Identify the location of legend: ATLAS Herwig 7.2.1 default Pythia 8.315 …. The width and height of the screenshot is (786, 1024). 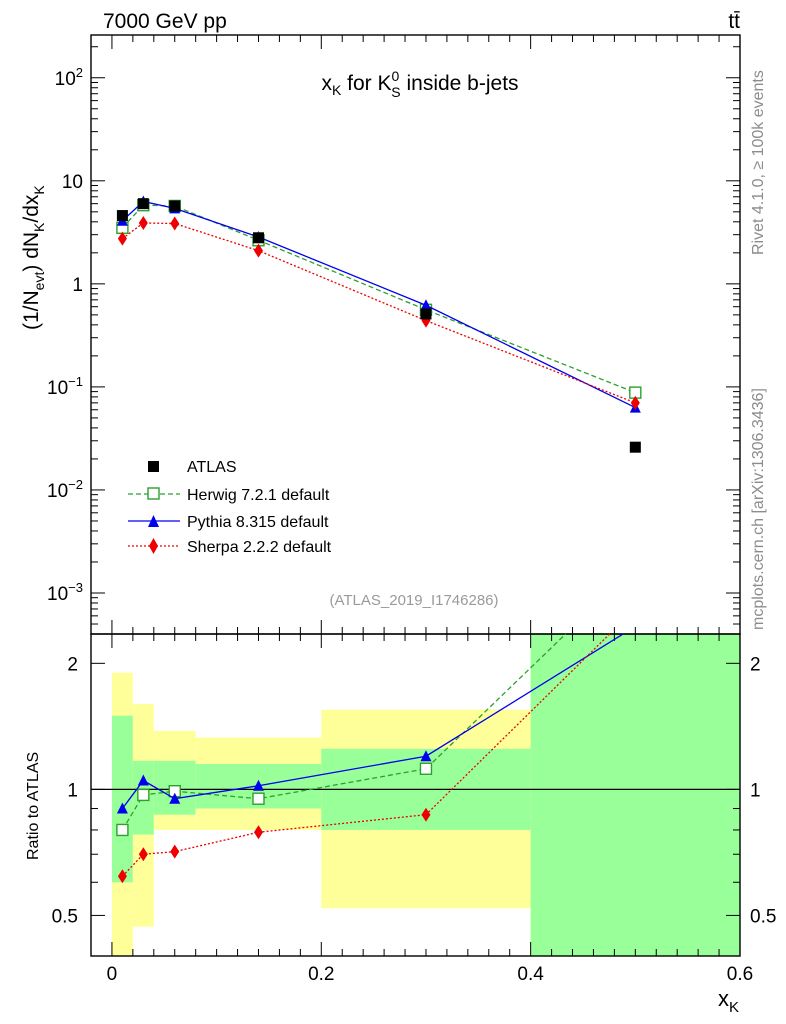
(230, 507).